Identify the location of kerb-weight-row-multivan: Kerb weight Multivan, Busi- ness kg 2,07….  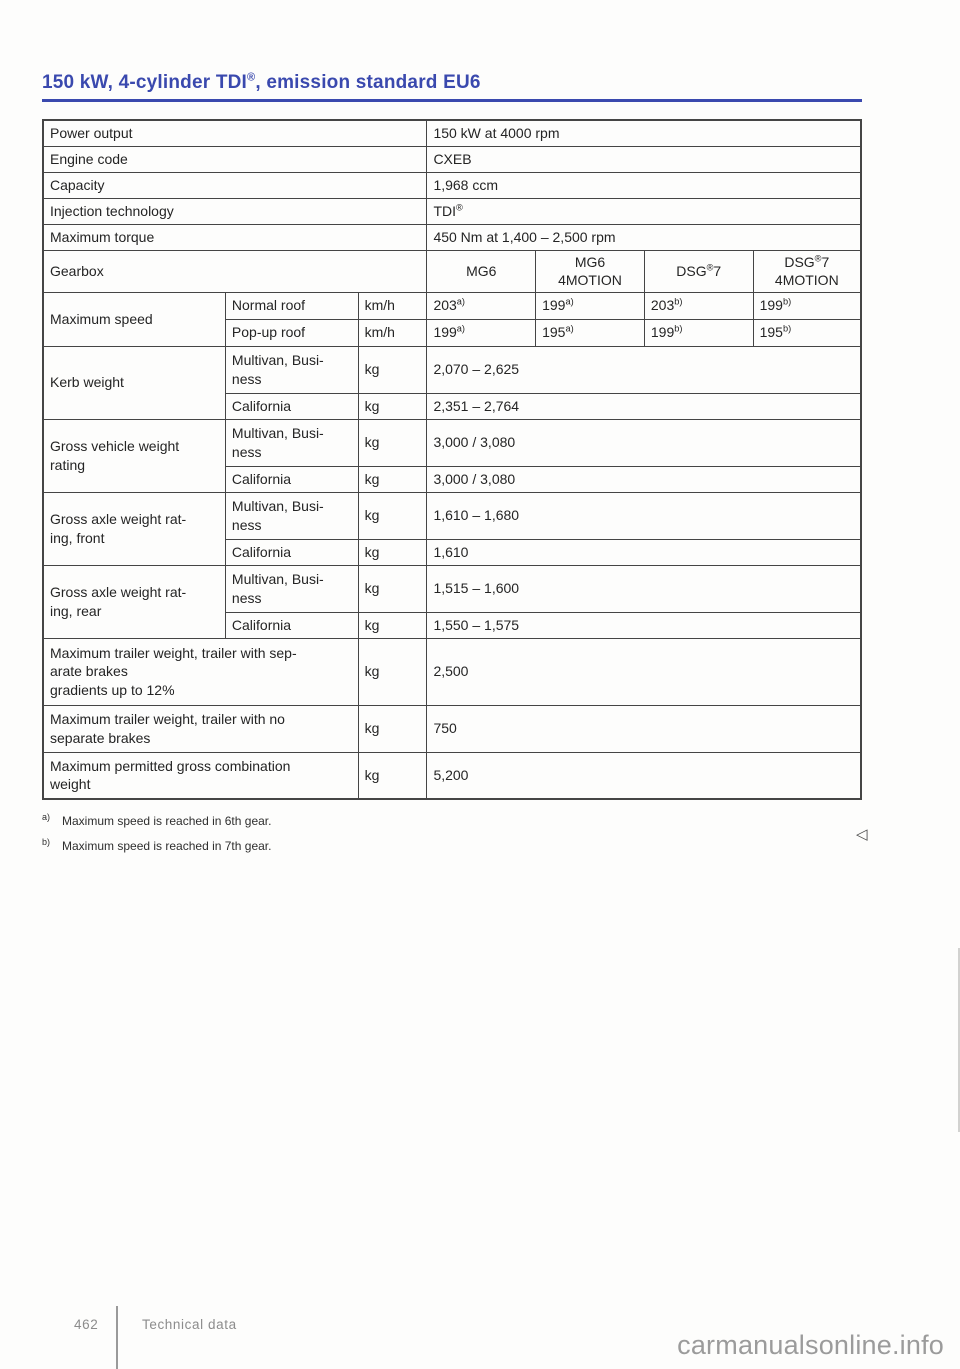
(452, 382).